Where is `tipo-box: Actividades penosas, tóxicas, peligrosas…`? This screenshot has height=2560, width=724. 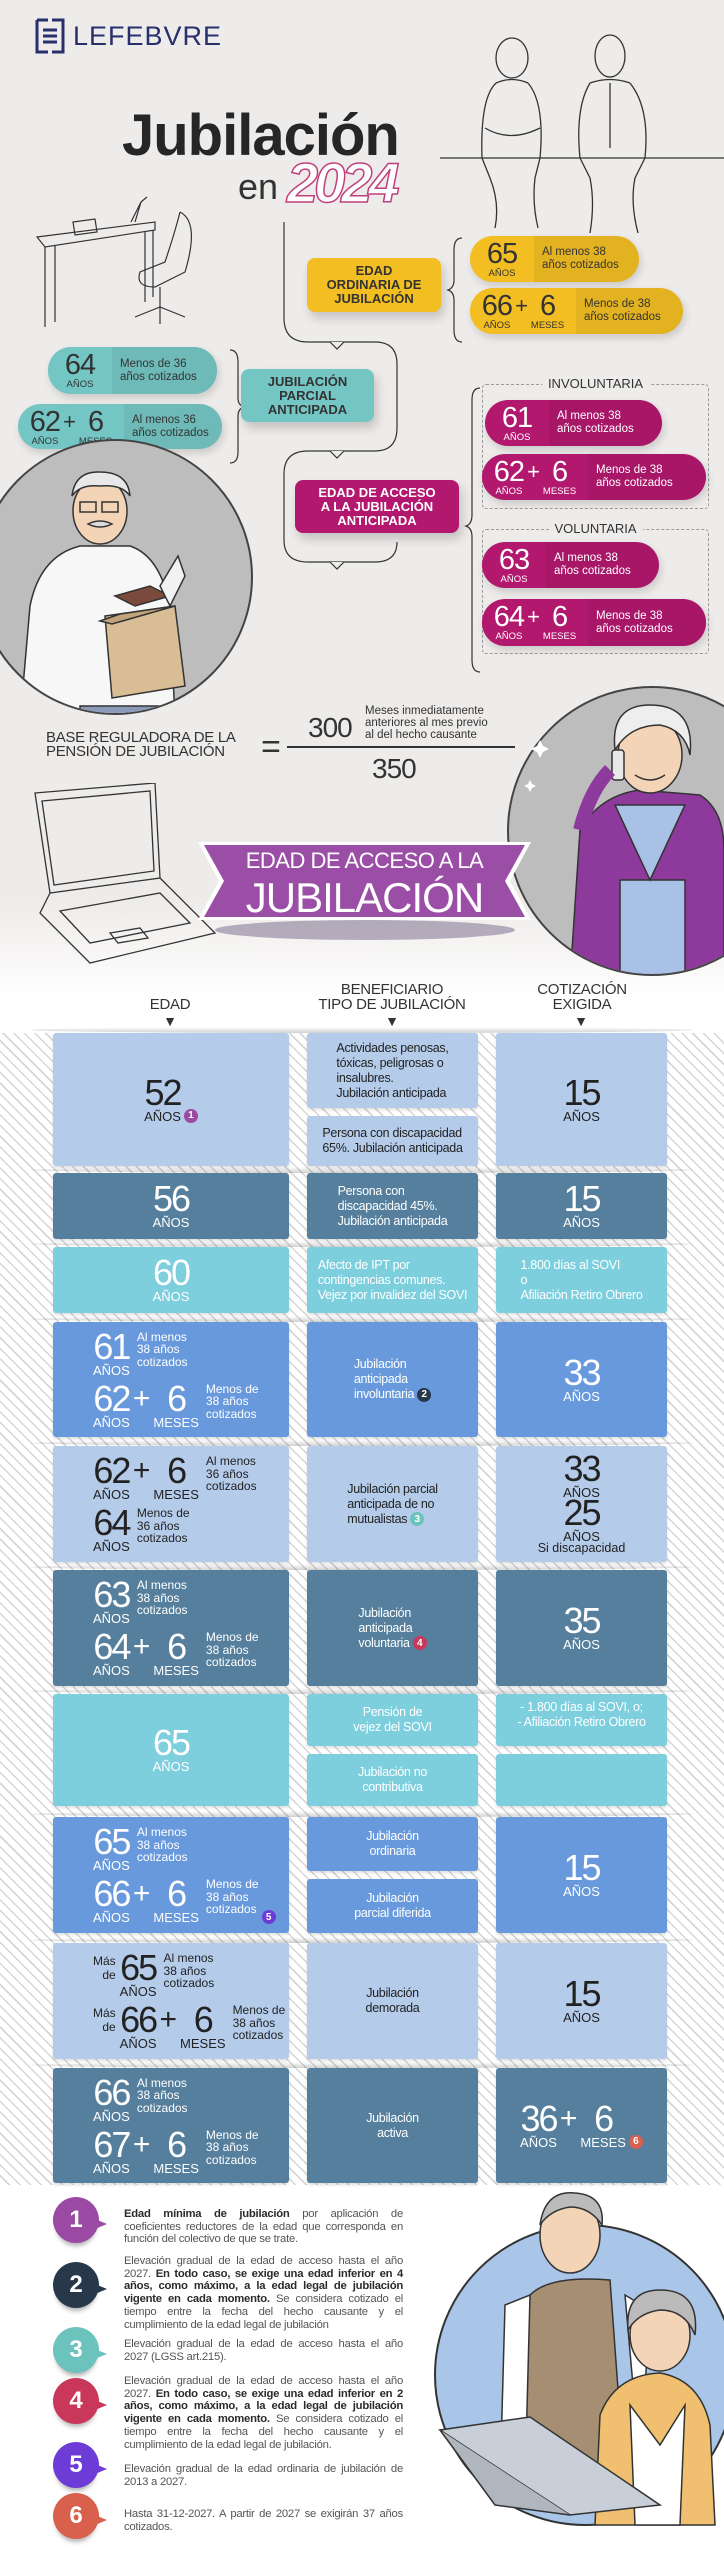
tipo-box: Actividades penosas, tóxicas, peligrosas… is located at coordinates (392, 1070).